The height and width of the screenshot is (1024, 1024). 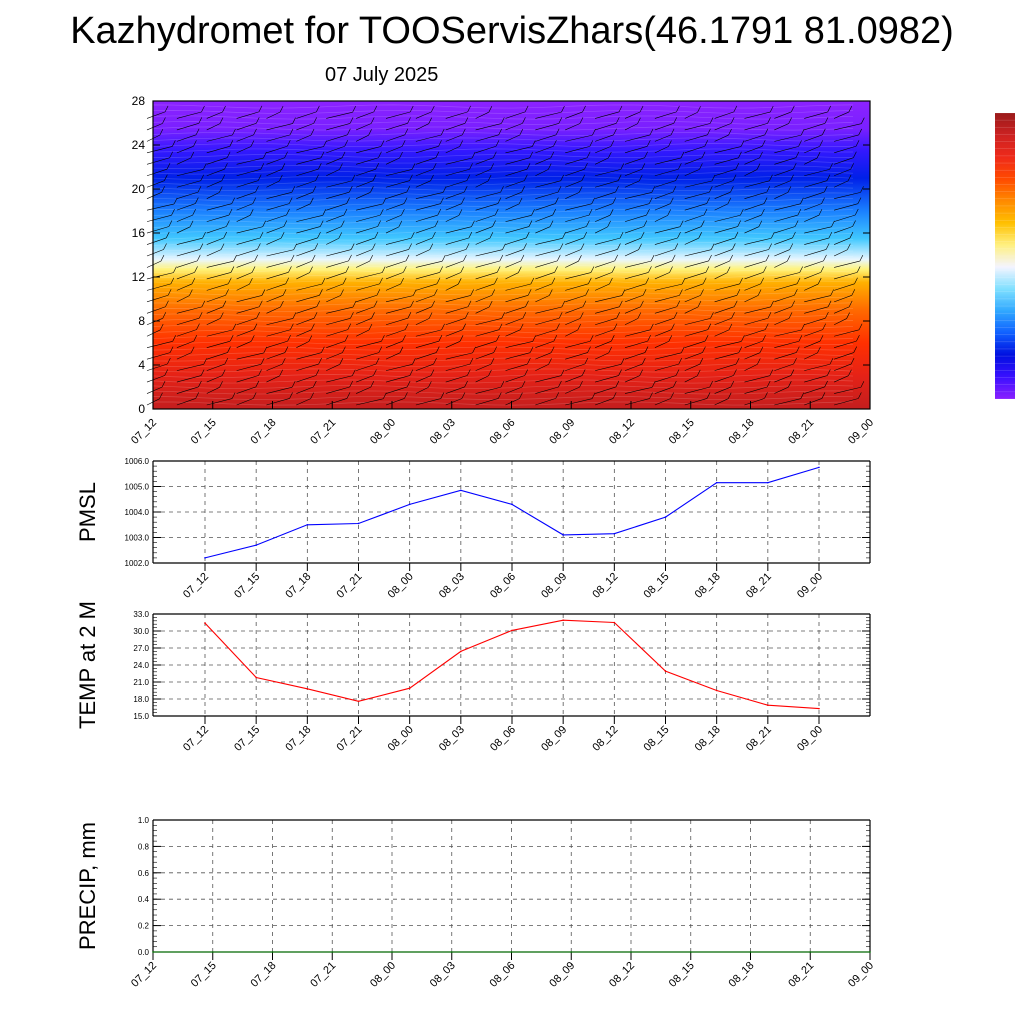 I want to click on y-tick-label: 27.0, so click(x=141, y=648).